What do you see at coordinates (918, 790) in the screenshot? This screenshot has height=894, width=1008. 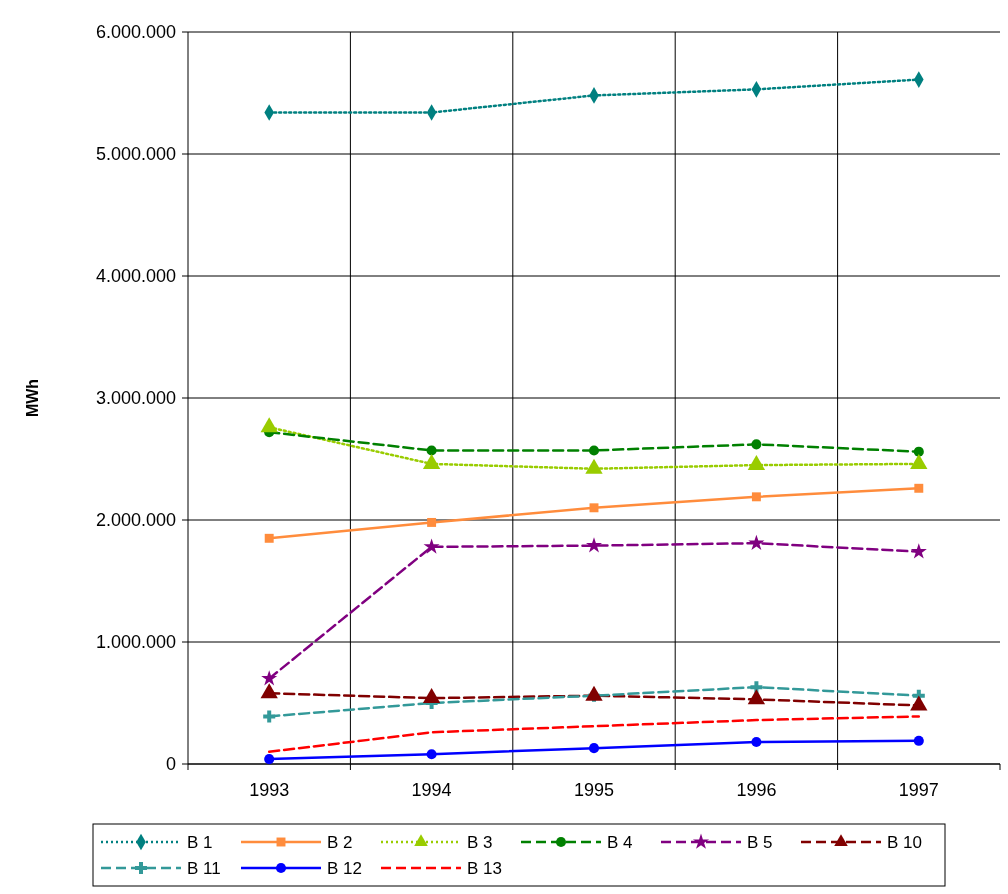 I see `x-tick-label: 1997` at bounding box center [918, 790].